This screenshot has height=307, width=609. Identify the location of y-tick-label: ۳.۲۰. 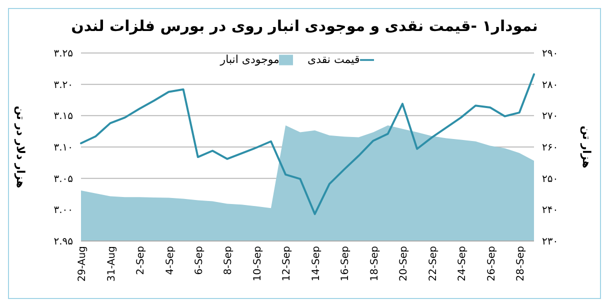
(63, 85).